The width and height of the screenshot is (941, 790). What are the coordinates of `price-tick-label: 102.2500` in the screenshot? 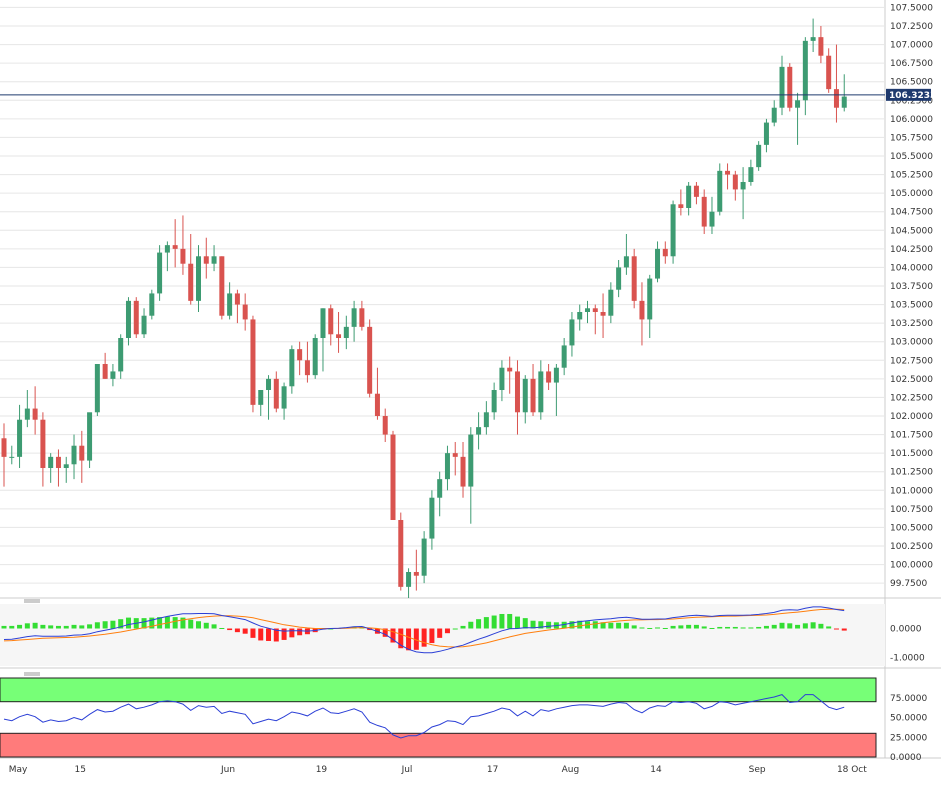 It's located at (911, 398).